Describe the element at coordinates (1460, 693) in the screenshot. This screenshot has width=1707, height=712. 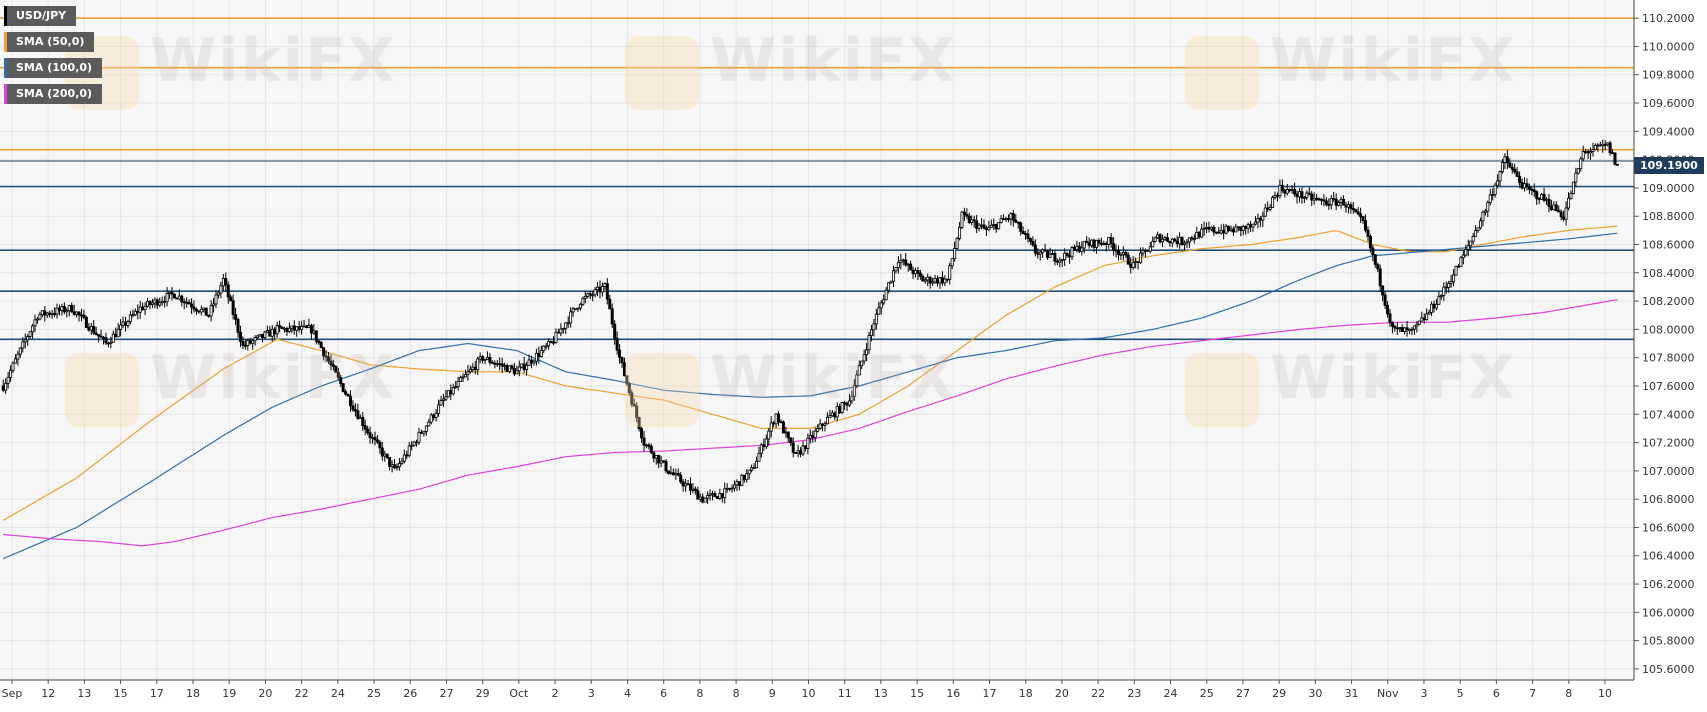
I see `time-tick-label: 5` at that location.